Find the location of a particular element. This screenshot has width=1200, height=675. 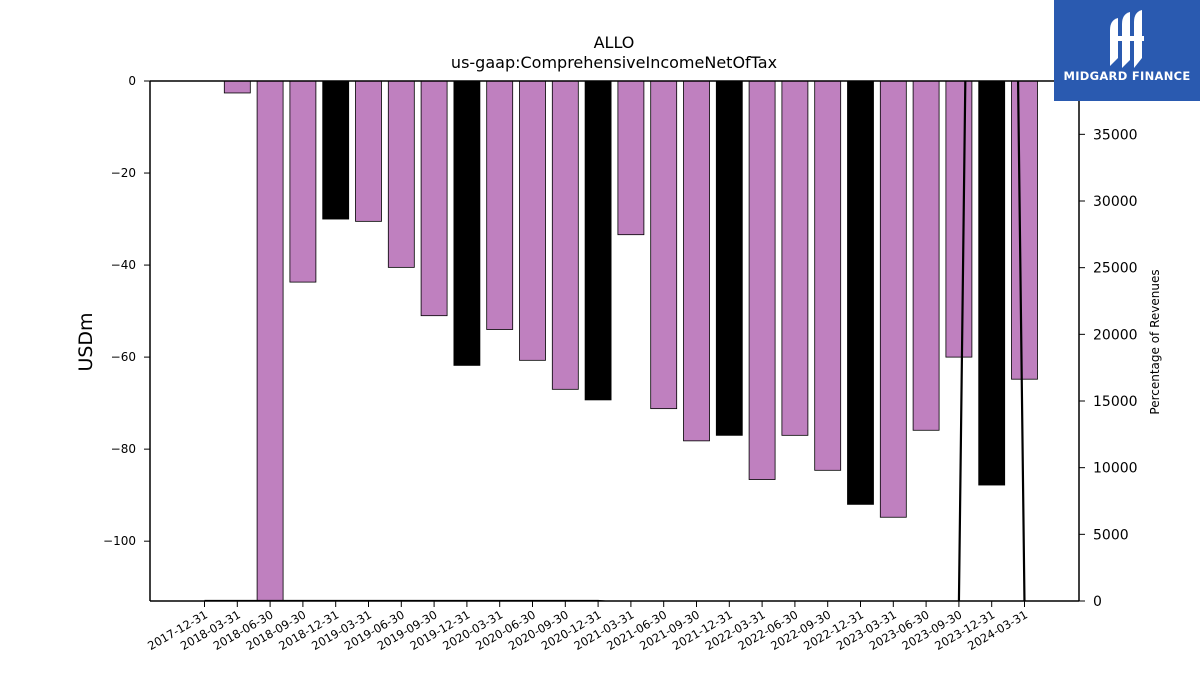

y2-tick-label: 30000 is located at coordinates (1115, 202).